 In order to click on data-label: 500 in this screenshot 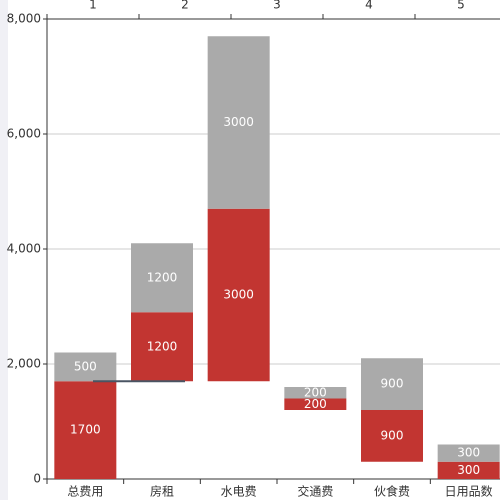, I will do `click(85, 366)`.